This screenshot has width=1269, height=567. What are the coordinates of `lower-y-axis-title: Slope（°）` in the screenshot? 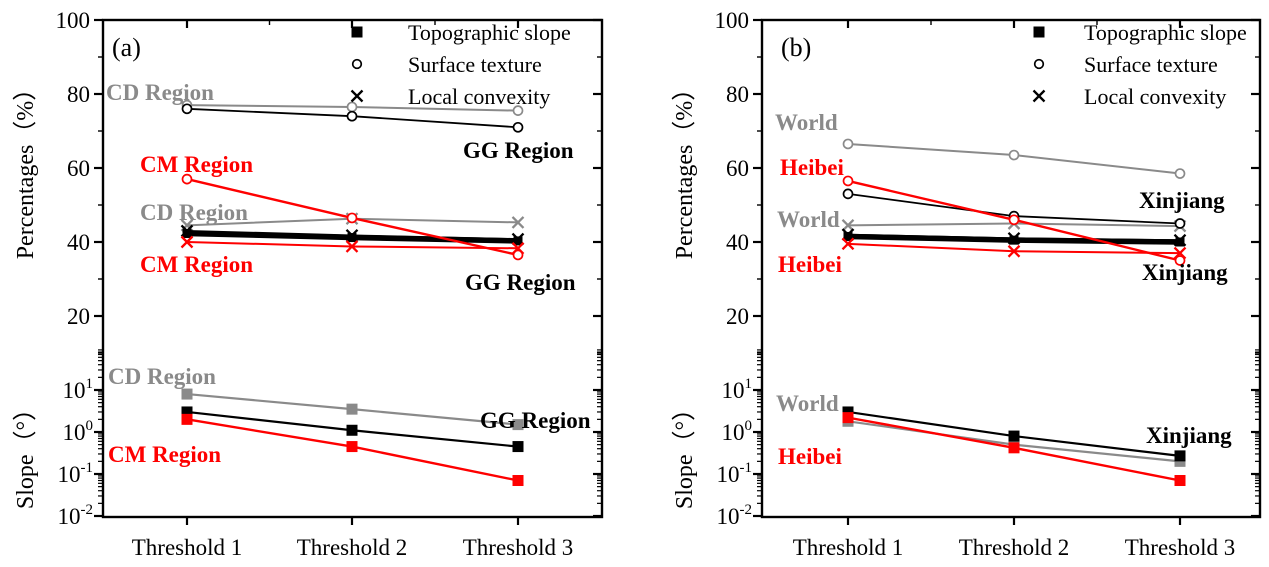 It's located at (26, 453).